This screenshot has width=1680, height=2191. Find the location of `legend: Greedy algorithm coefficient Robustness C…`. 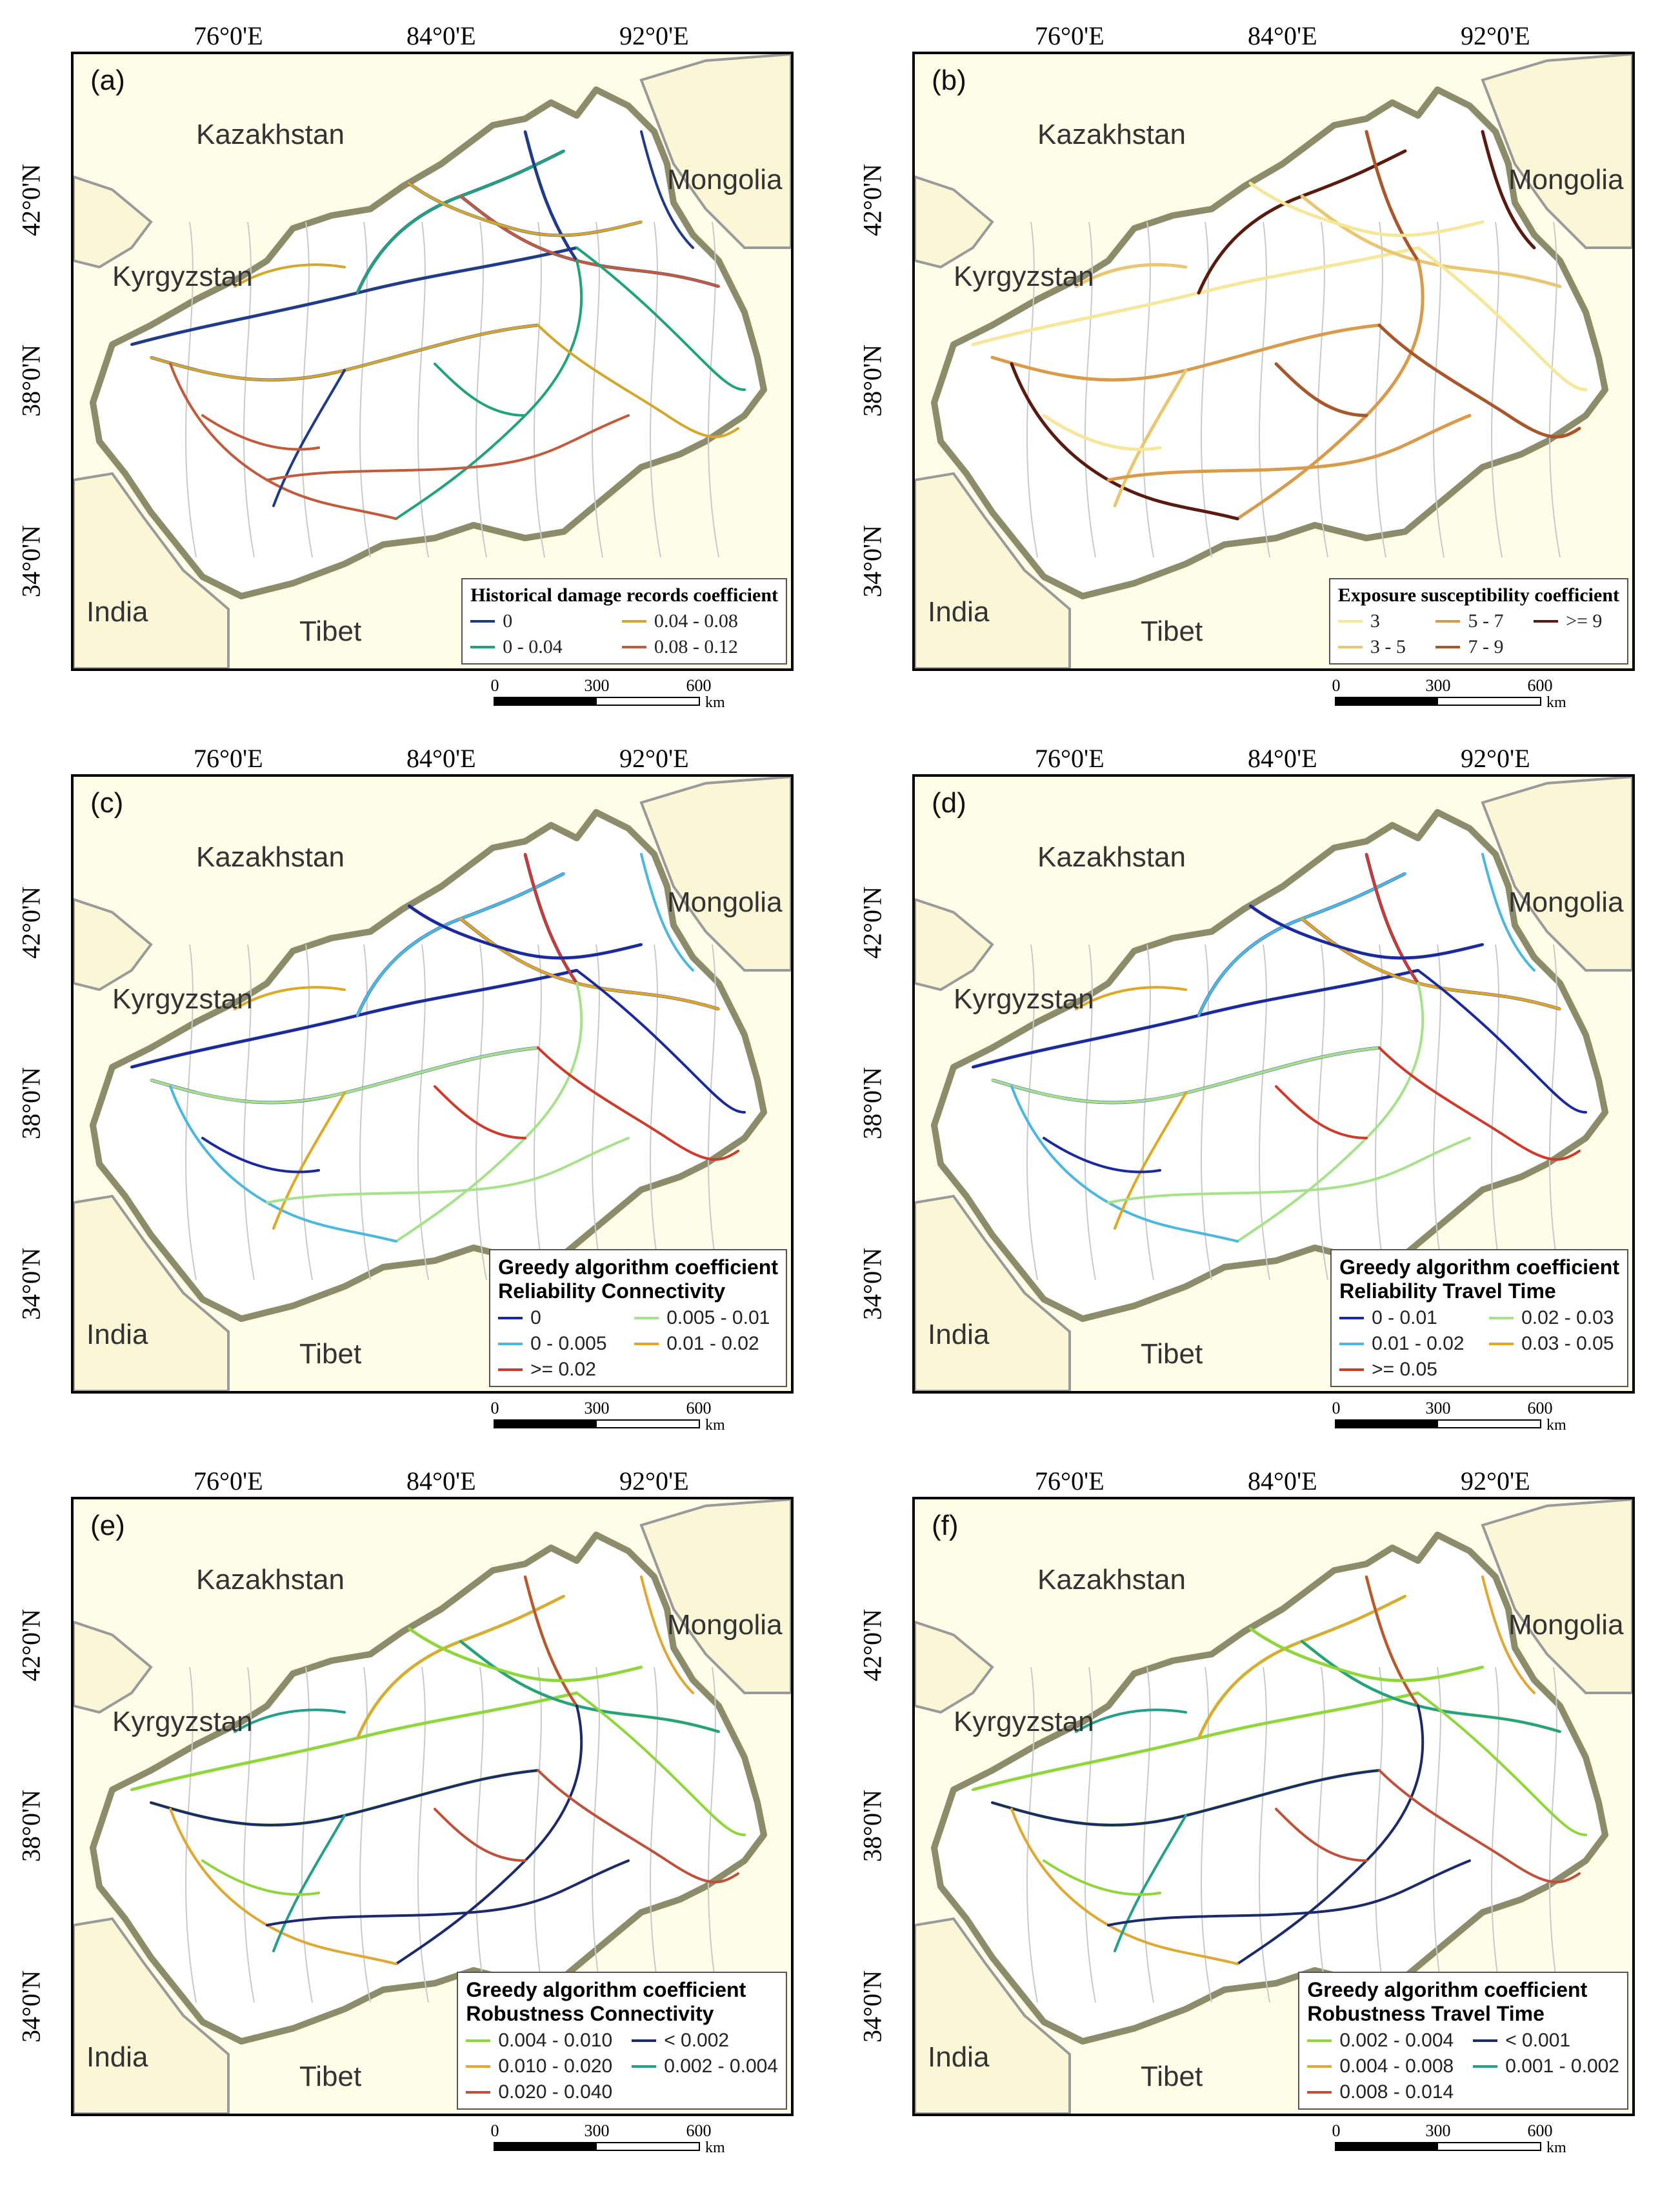

legend: Greedy algorithm coefficient Robustness C… is located at coordinates (622, 2041).